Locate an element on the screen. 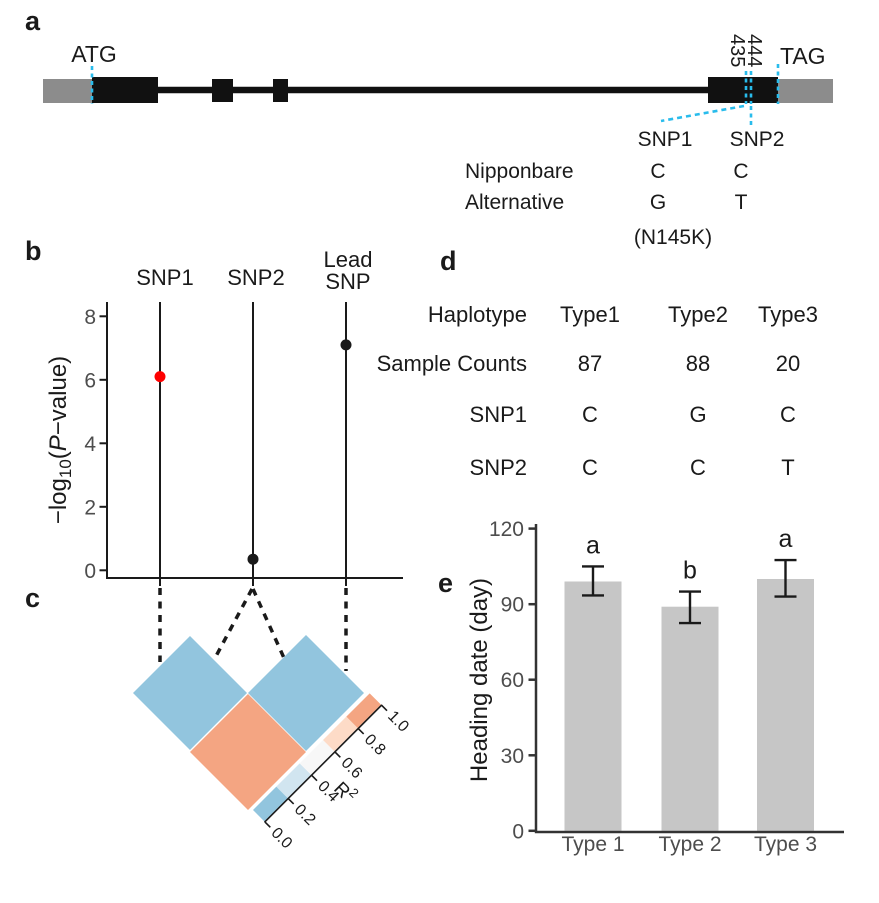  e-xlabel-type2: Type 2 is located at coordinates (689, 844).